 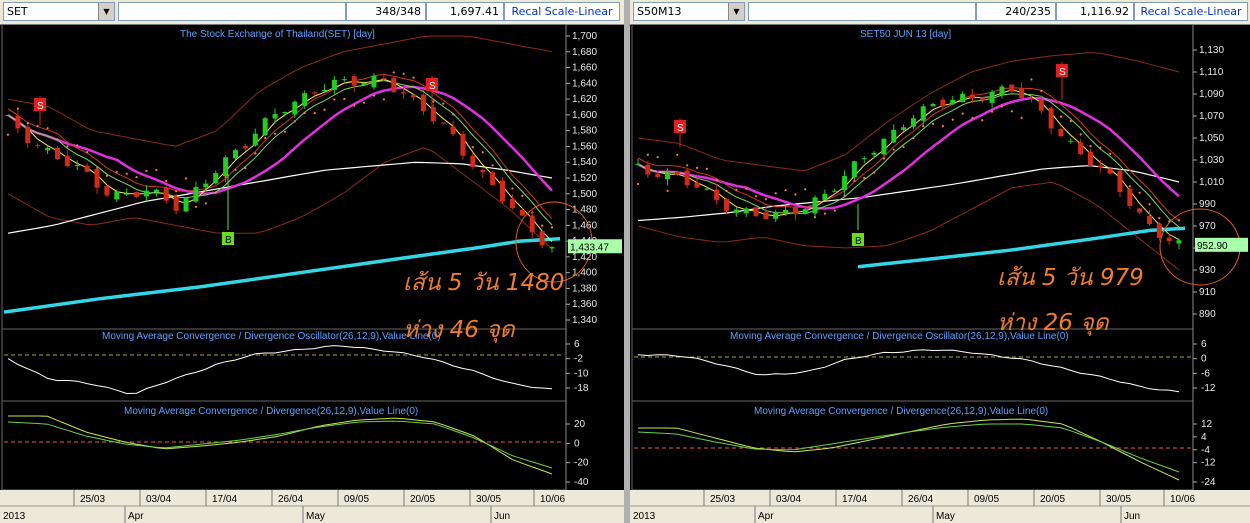 I want to click on date-tick-label: 30/05, so click(x=488, y=499).